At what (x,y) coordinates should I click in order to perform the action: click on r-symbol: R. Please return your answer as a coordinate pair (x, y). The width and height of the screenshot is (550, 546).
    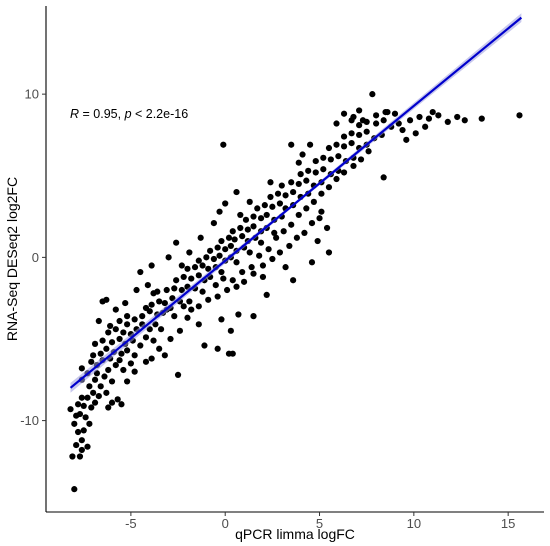
    Looking at the image, I should click on (74, 114).